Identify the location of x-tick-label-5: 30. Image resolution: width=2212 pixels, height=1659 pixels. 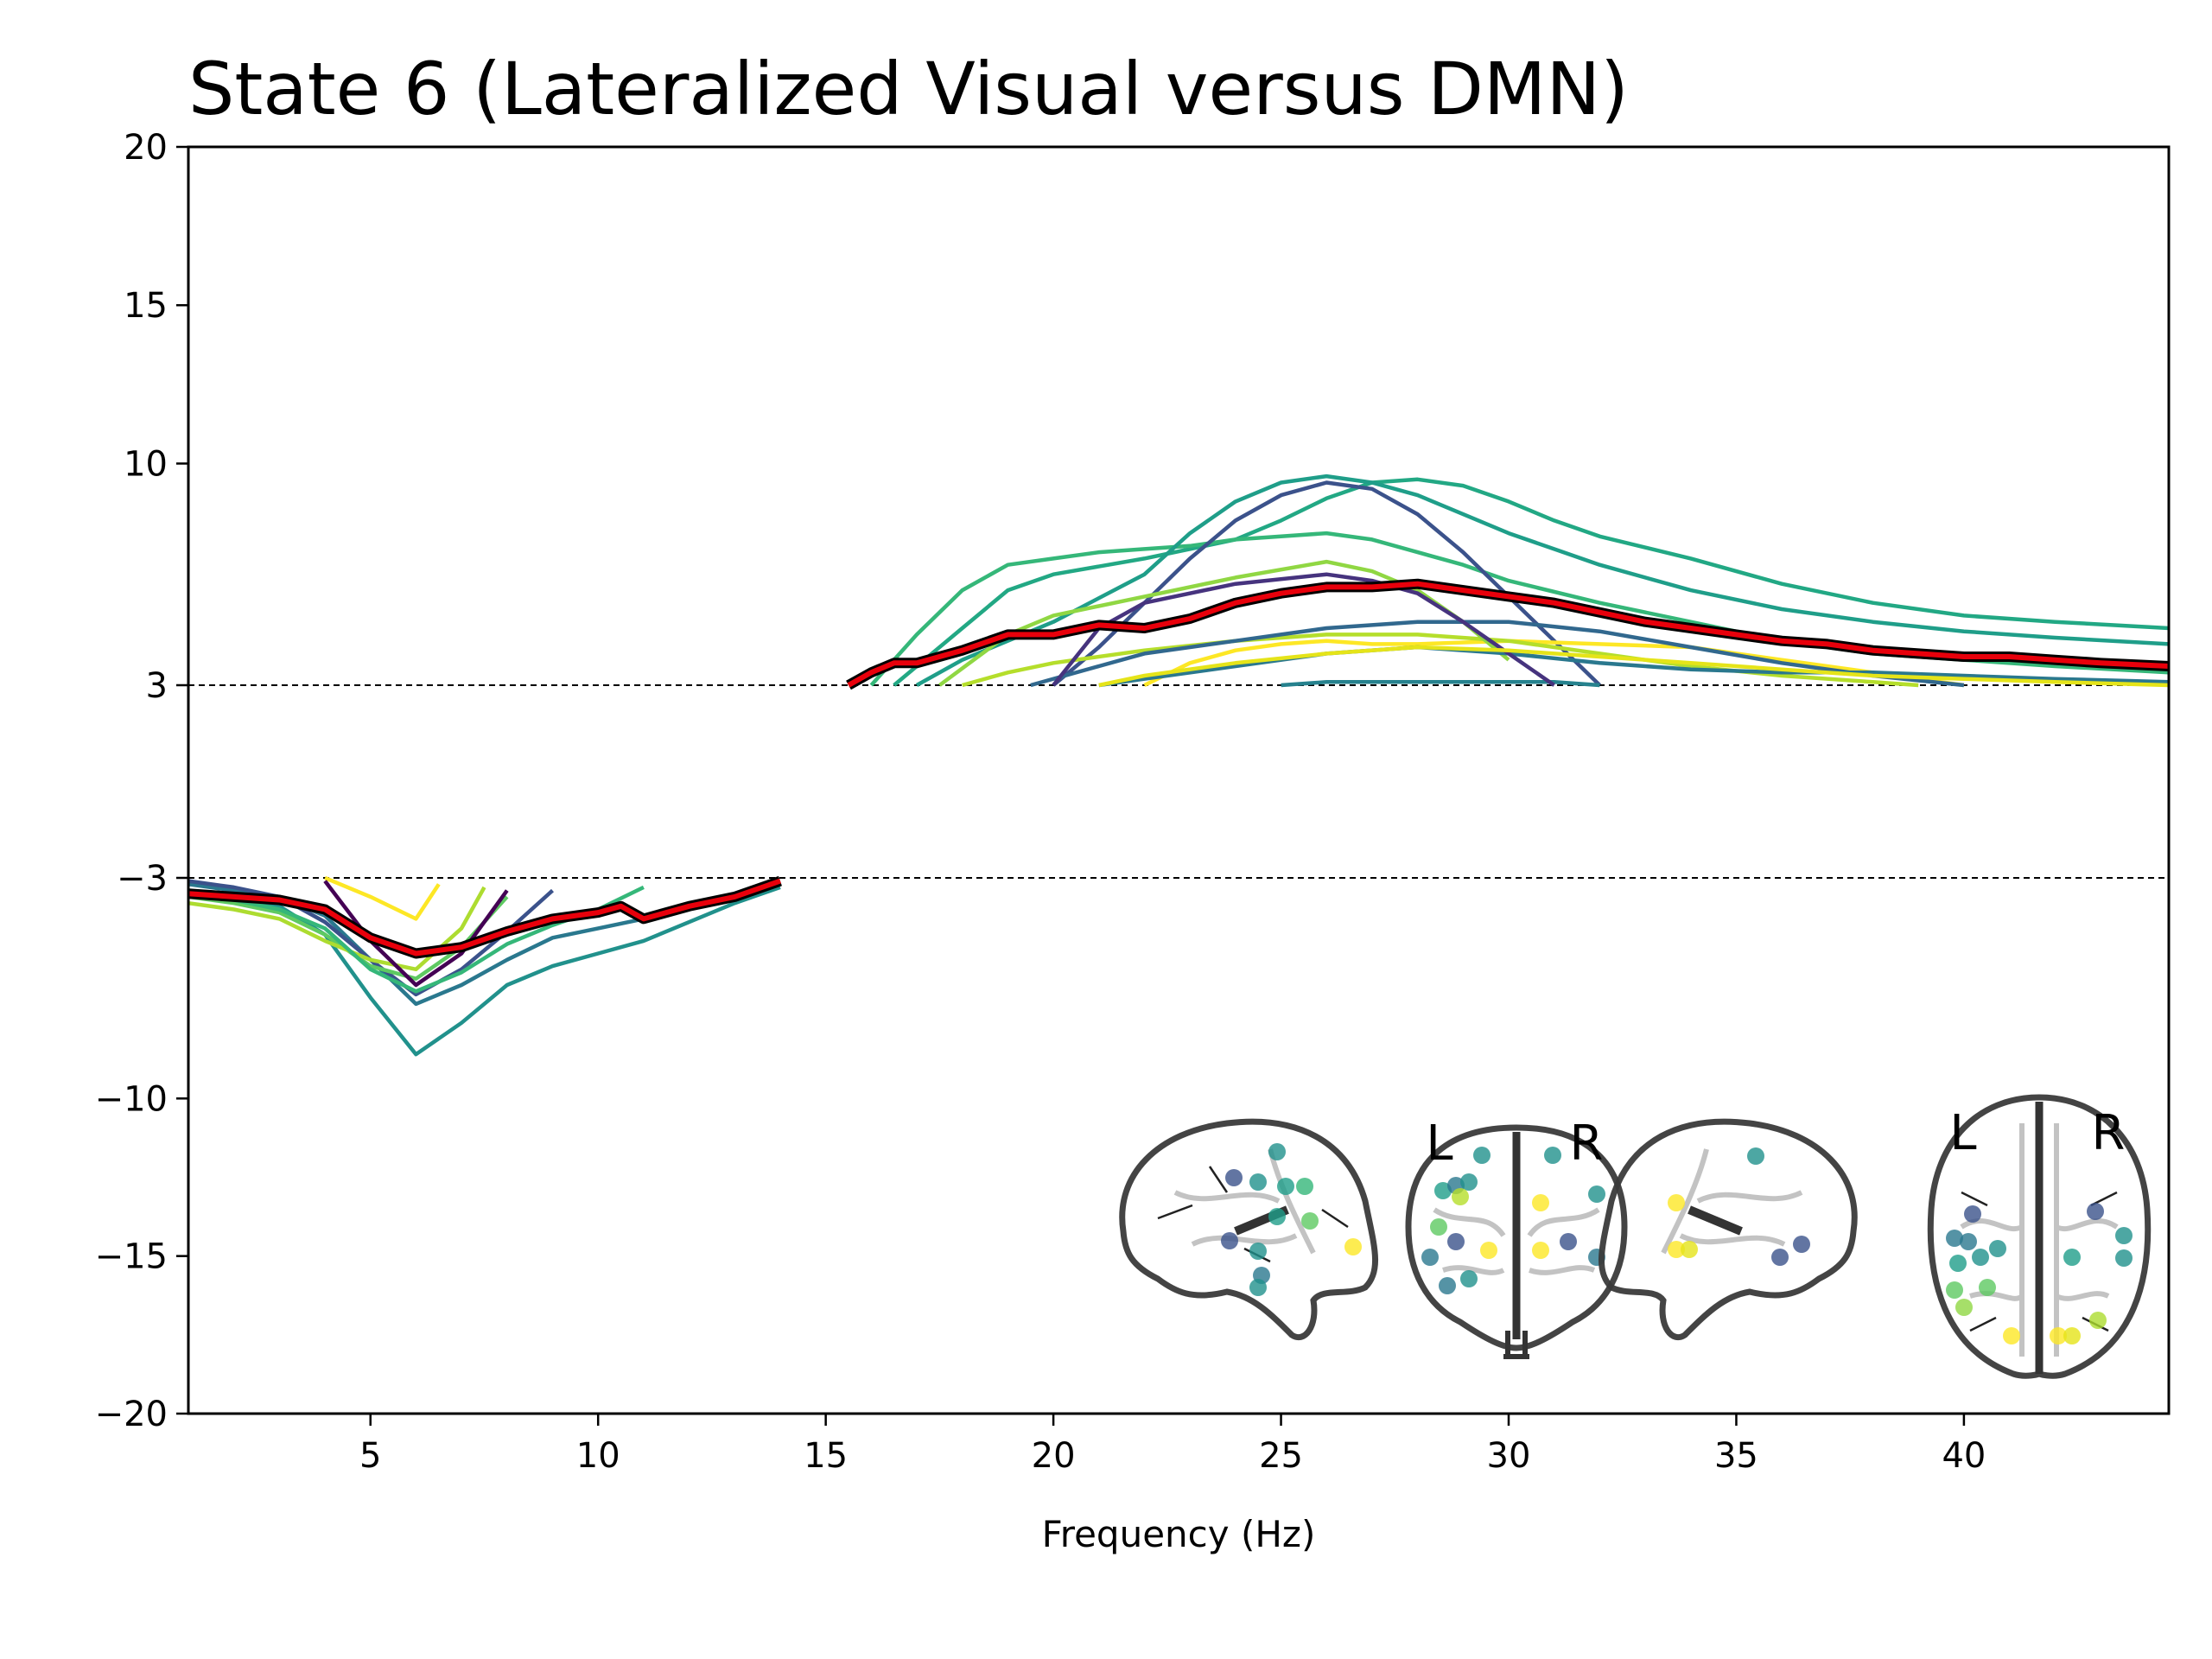
(1509, 1456).